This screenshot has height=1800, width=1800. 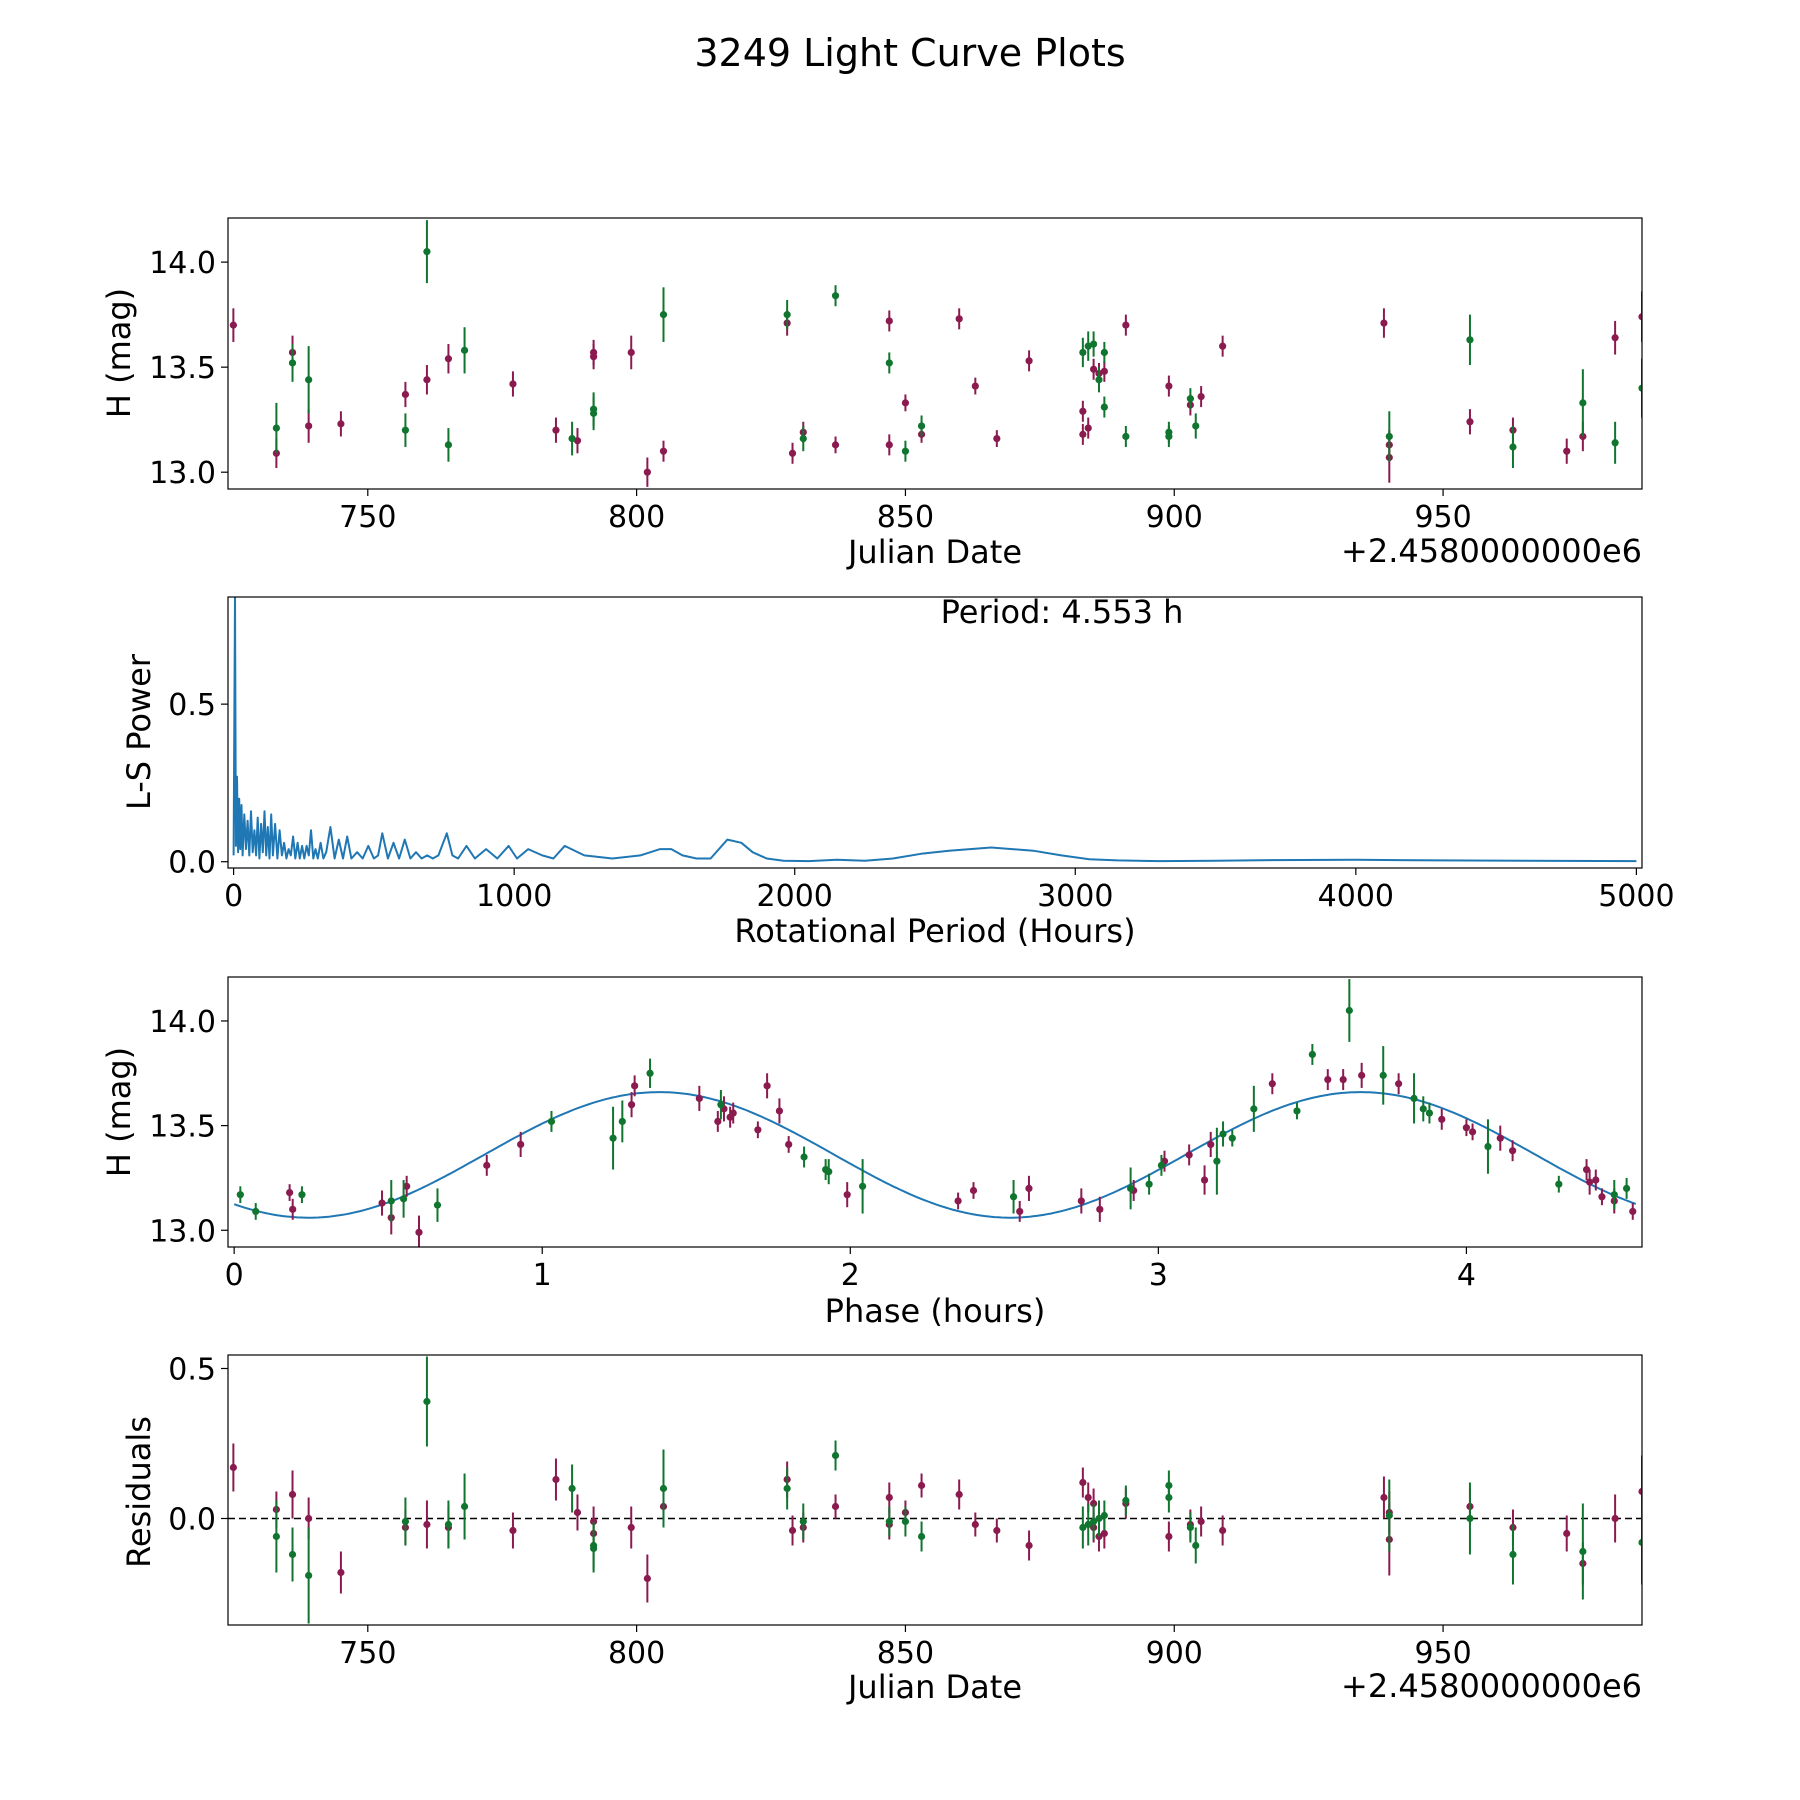 What do you see at coordinates (905, 517) in the screenshot?
I see `x-tick-label: 850` at bounding box center [905, 517].